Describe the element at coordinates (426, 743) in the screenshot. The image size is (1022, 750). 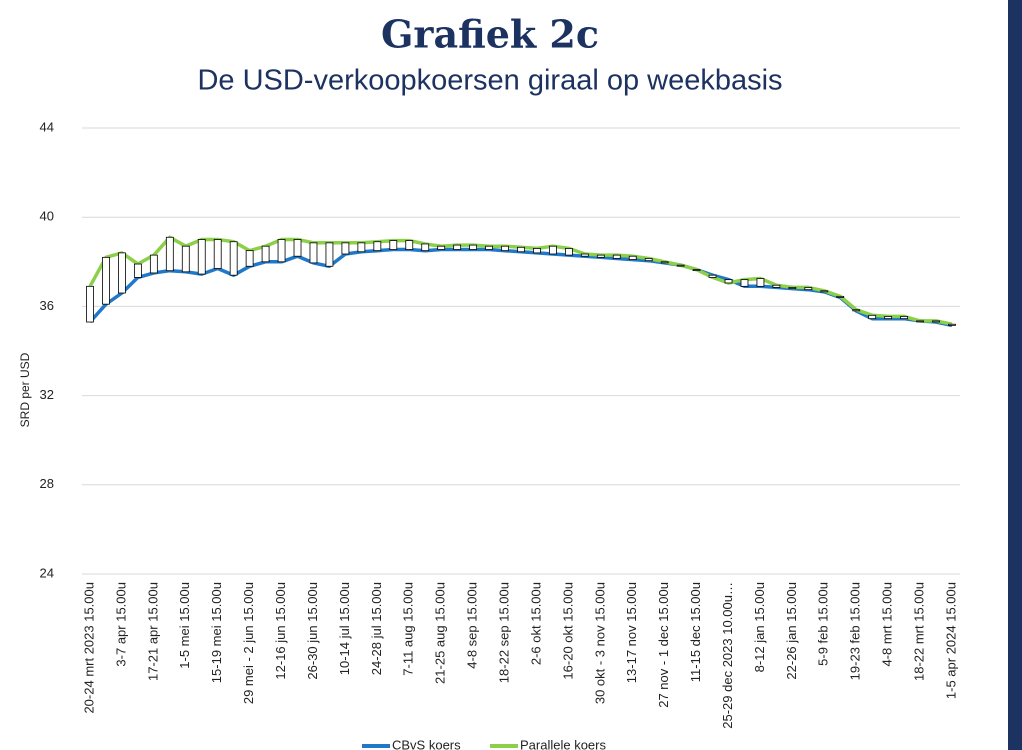
I see `legend-label: CBvS koers` at that location.